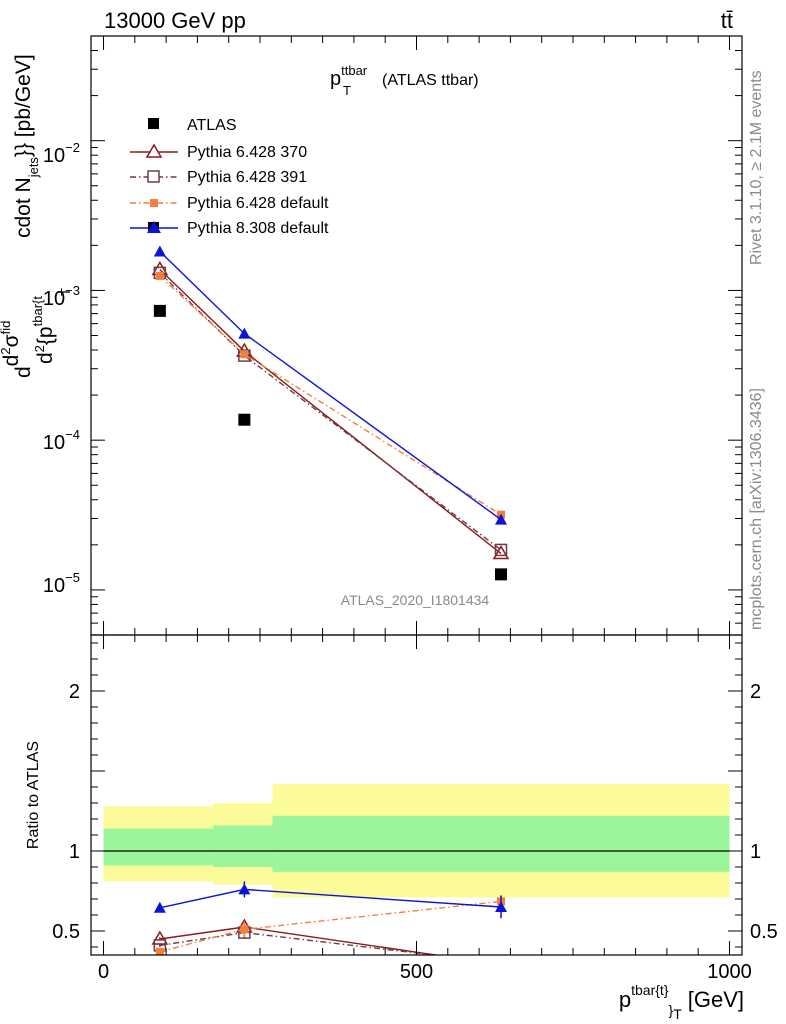 This screenshot has height=1024, width=786. Describe the element at coordinates (755, 692) in the screenshot. I see `ratio-y-tick-label-right-2: 2` at that location.